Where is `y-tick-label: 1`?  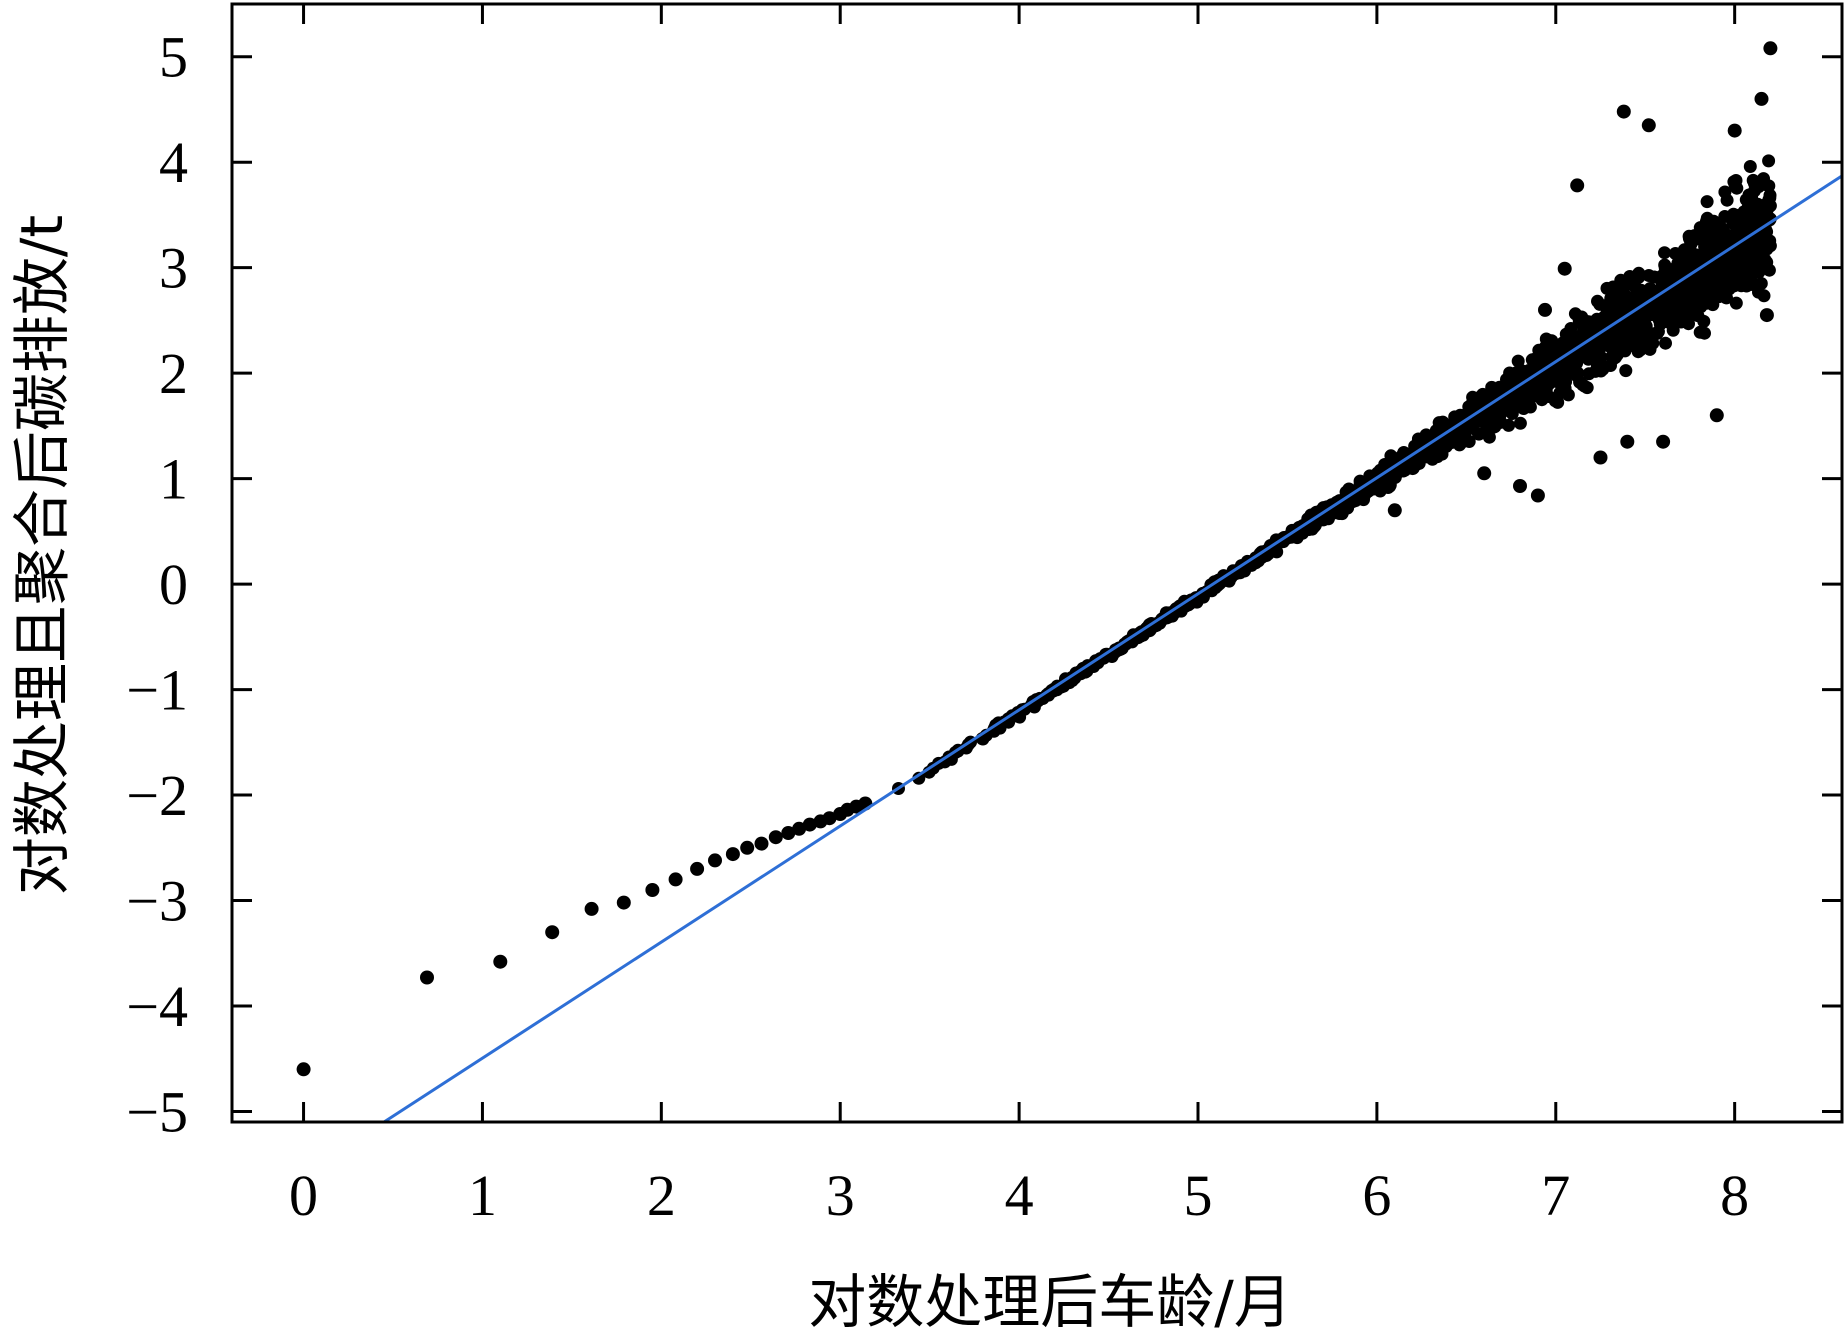 y-tick-label: 1 is located at coordinates (173, 479).